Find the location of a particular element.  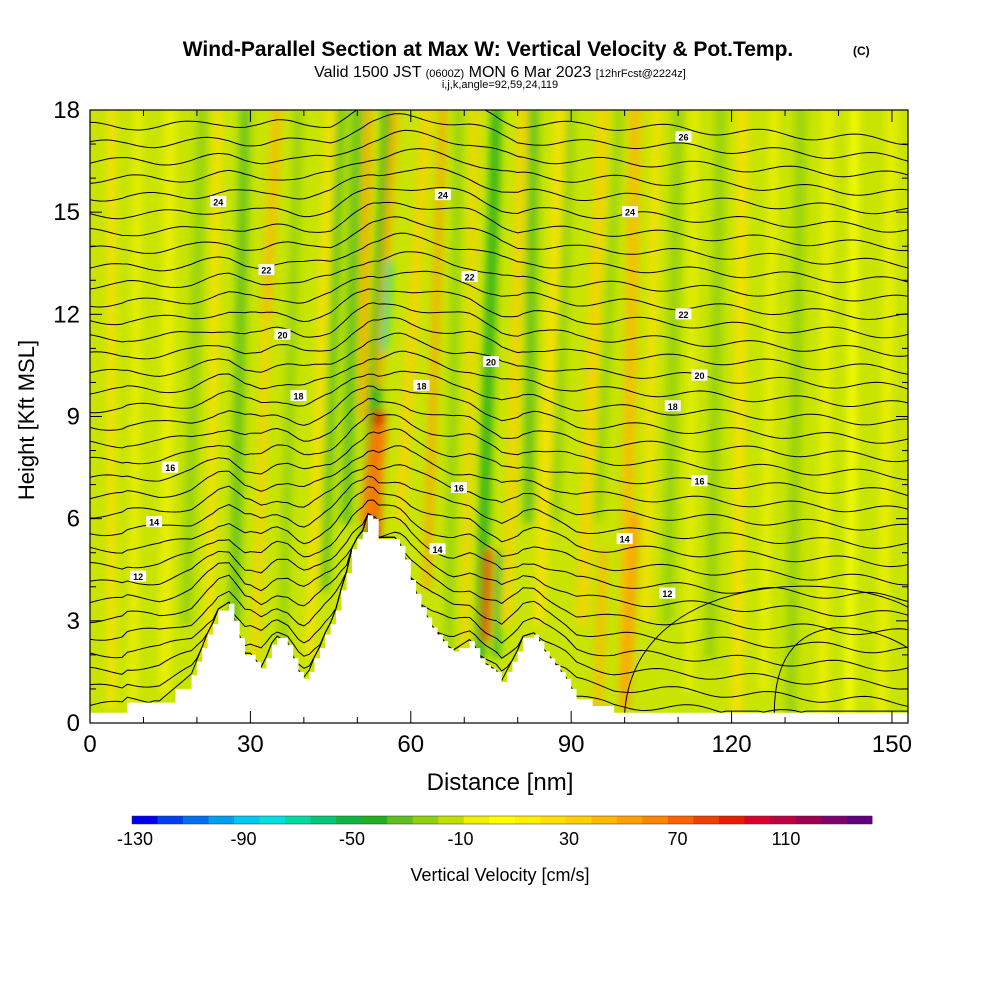

colorbar-tick-labels: -130 -90 -50 -10 30 70 110 is located at coordinates (458, 839).